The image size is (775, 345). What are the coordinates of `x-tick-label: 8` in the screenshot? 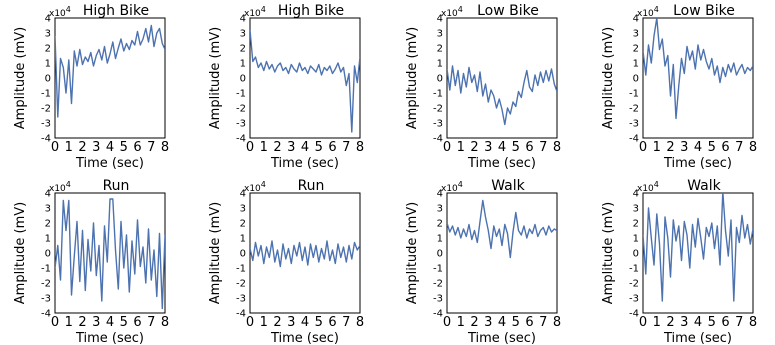 It's located at (360, 147).